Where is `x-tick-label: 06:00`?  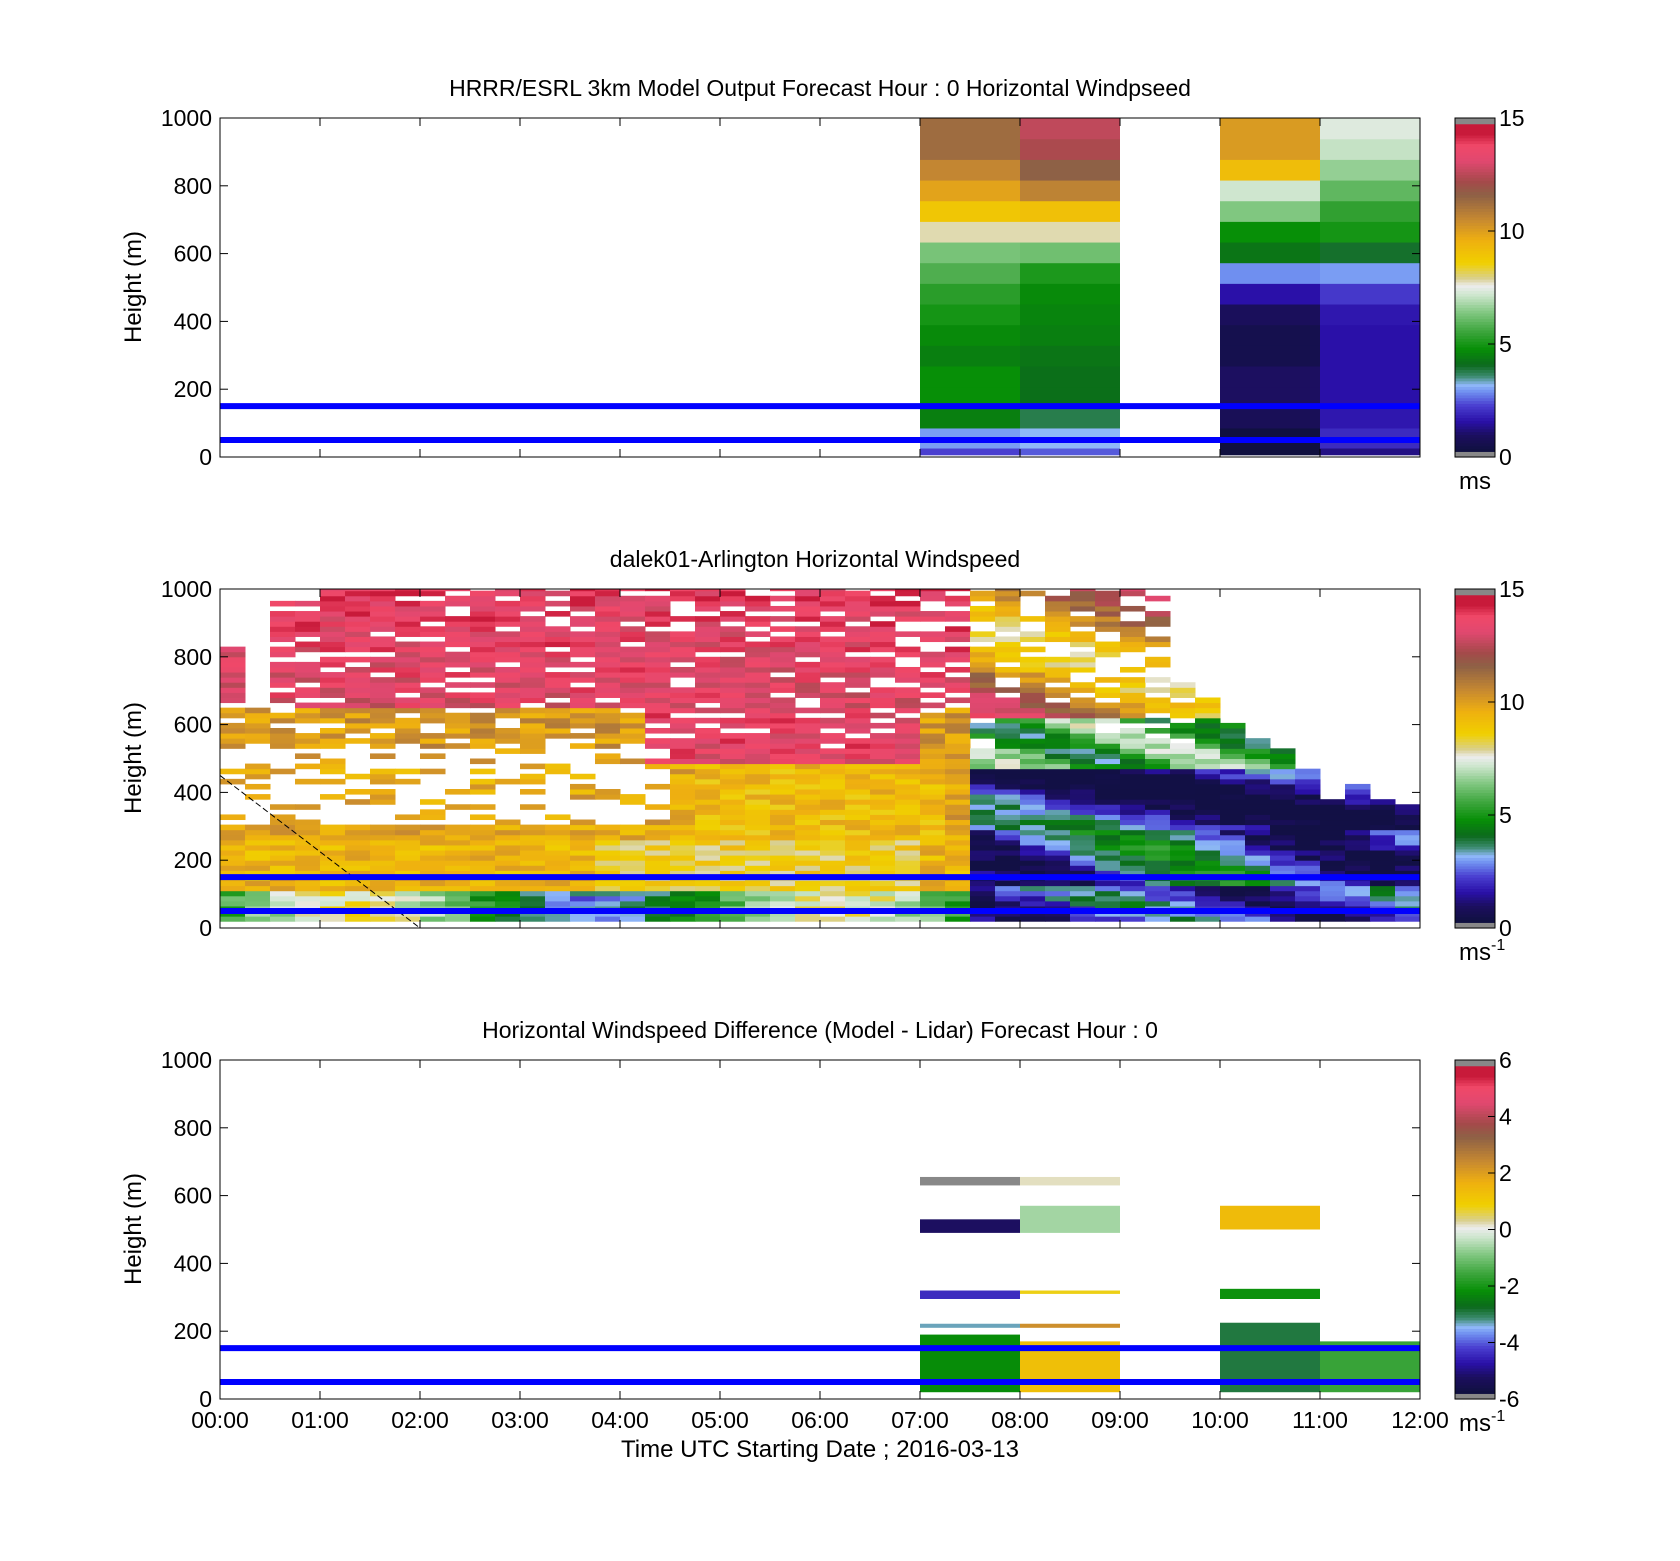
x-tick-label: 06:00 is located at coordinates (820, 1420).